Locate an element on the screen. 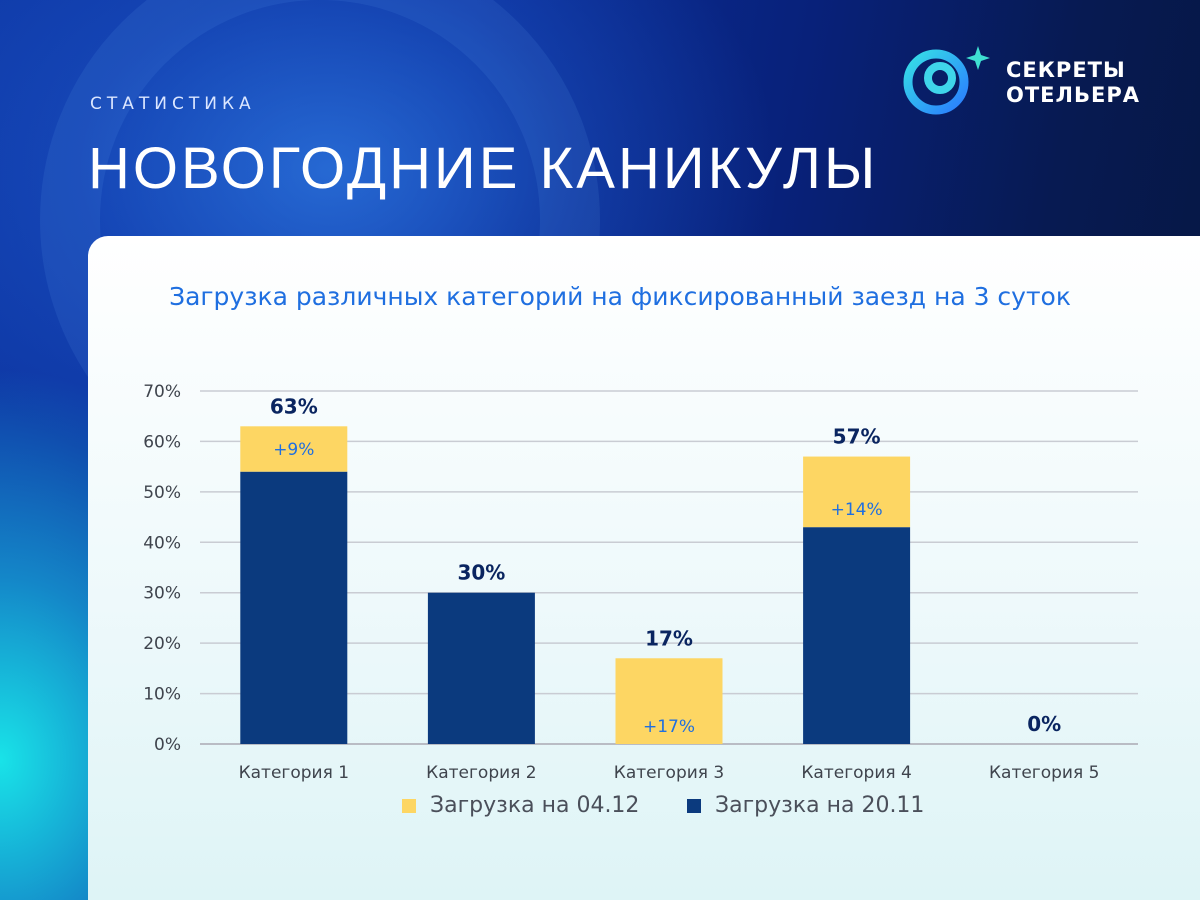 The image size is (1200, 900). brand-logo: СЕКРЕТЫ ОТЕЛЬЕРА is located at coordinates (1025, 80).